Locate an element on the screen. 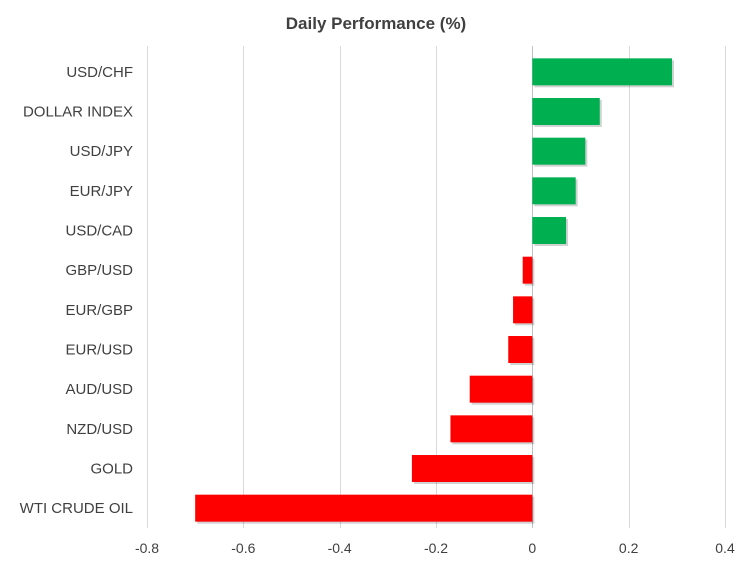  category-label: EUR/JPY is located at coordinates (101, 191).